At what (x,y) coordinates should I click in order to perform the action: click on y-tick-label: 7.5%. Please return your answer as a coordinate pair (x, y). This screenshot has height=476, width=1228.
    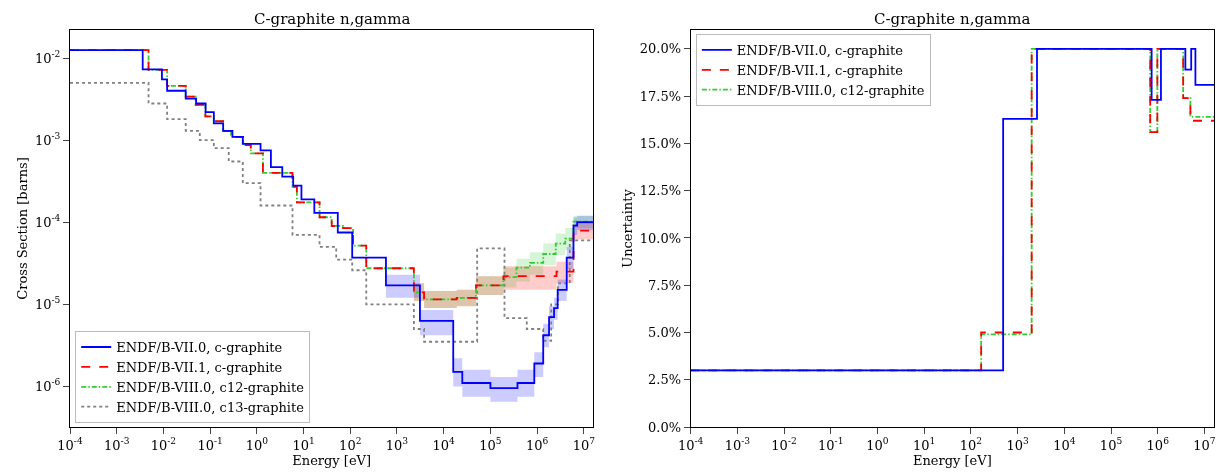
    Looking at the image, I should click on (664, 285).